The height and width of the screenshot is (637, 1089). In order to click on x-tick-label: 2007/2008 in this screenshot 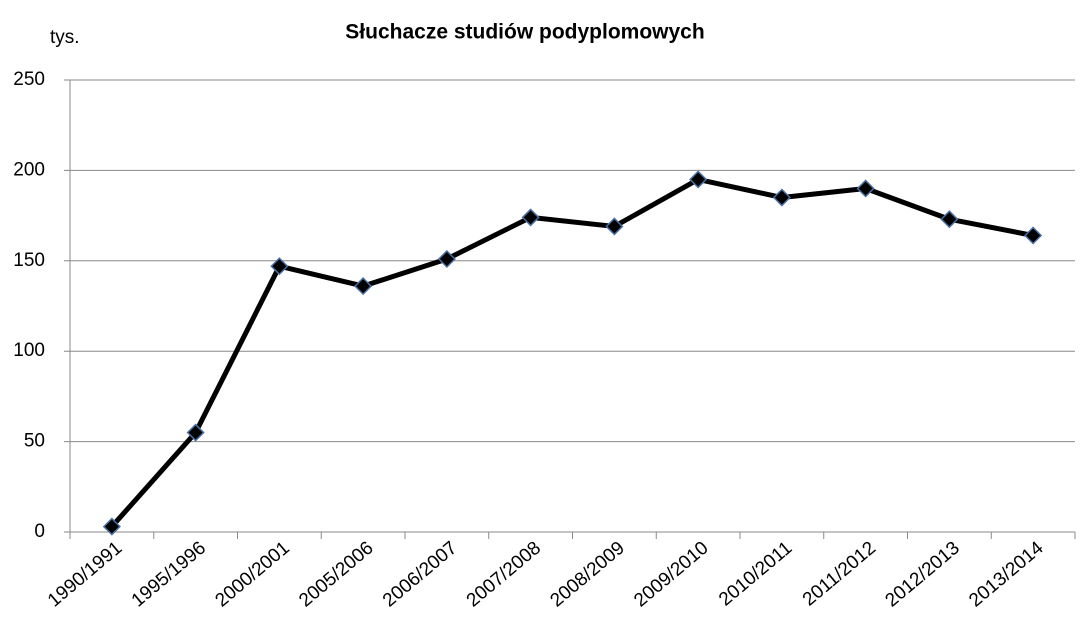, I will do `click(504, 575)`.